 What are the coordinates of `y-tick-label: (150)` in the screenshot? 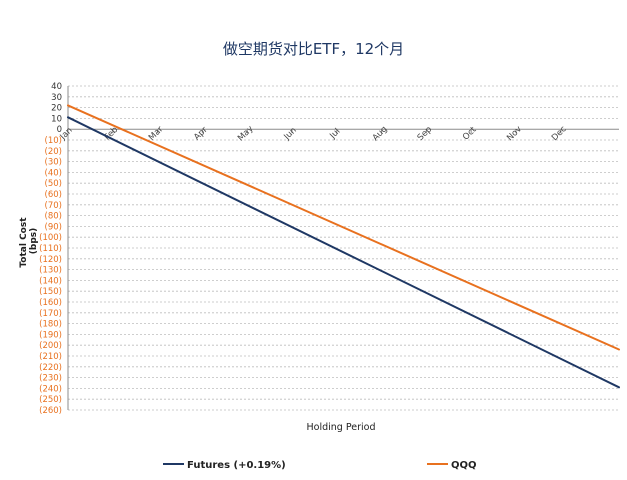 It's located at (50, 292).